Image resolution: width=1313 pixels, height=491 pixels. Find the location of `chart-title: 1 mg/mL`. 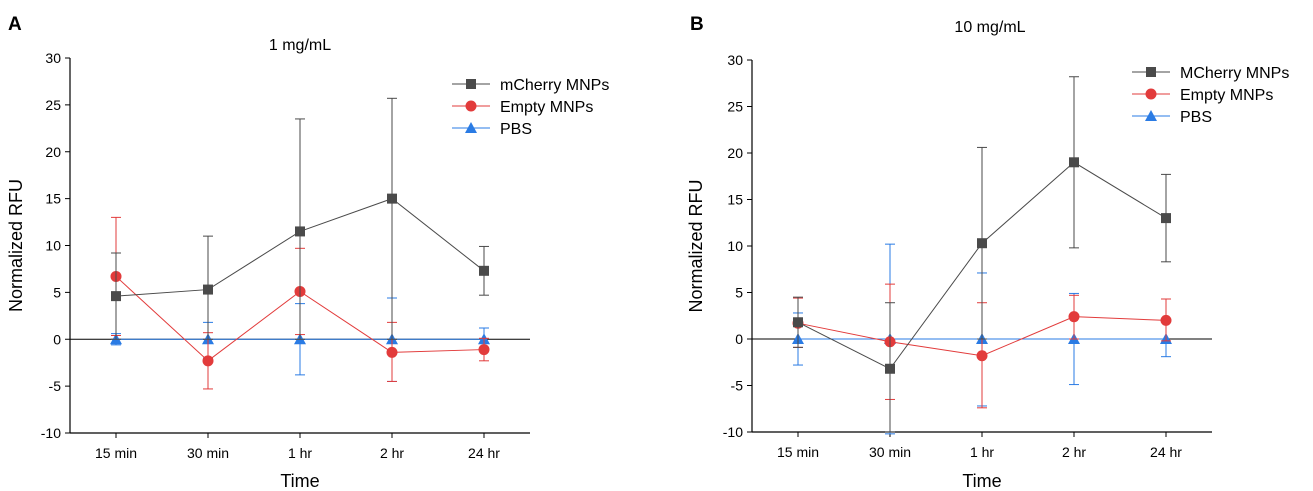

chart-title: 1 mg/mL is located at coordinates (300, 45).